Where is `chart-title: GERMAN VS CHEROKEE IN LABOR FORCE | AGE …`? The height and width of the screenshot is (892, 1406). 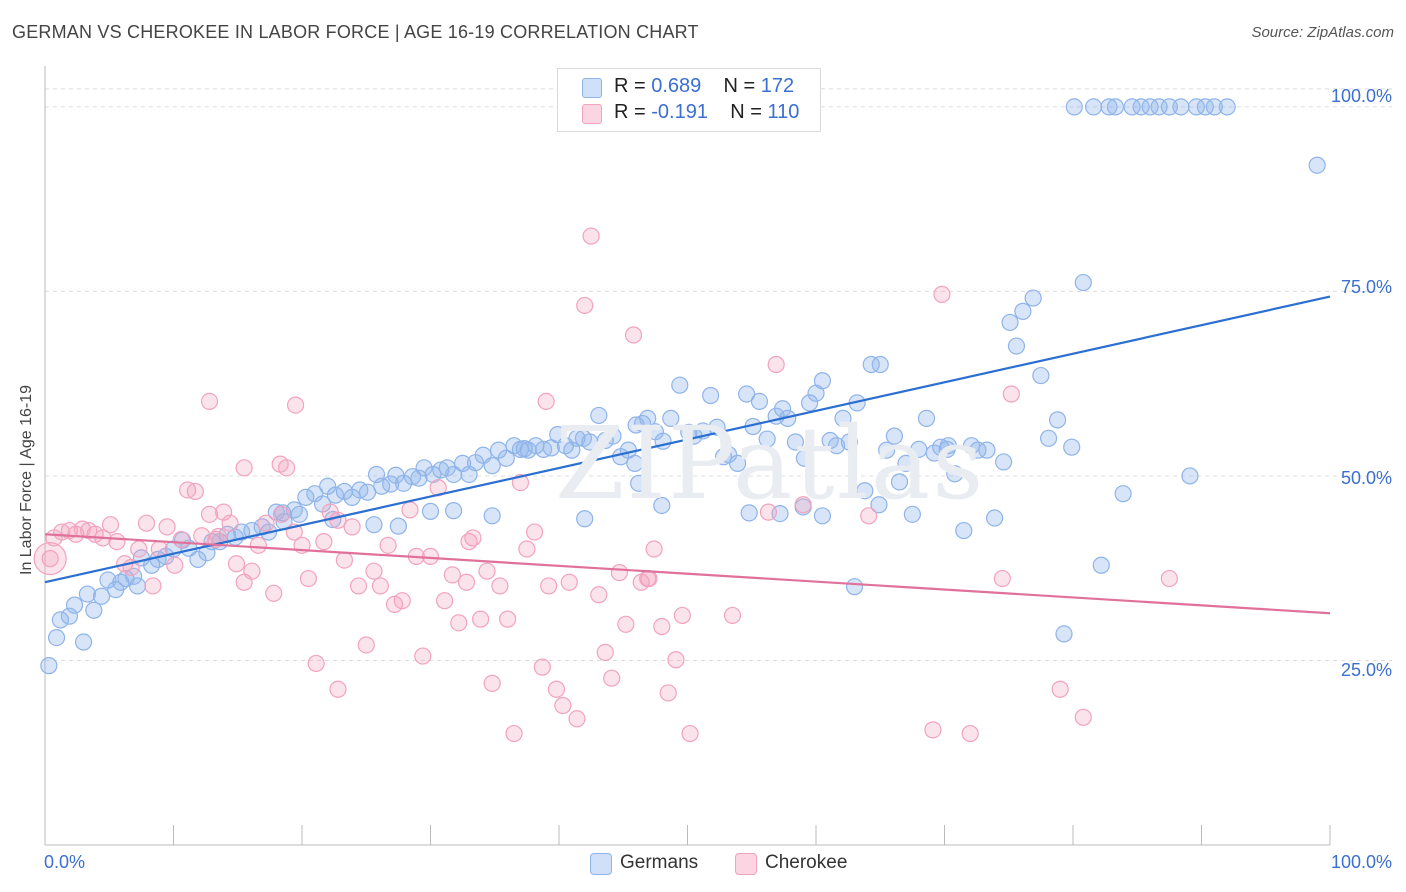 chart-title: GERMAN VS CHEROKEE IN LABOR FORCE | AGE … is located at coordinates (355, 32).